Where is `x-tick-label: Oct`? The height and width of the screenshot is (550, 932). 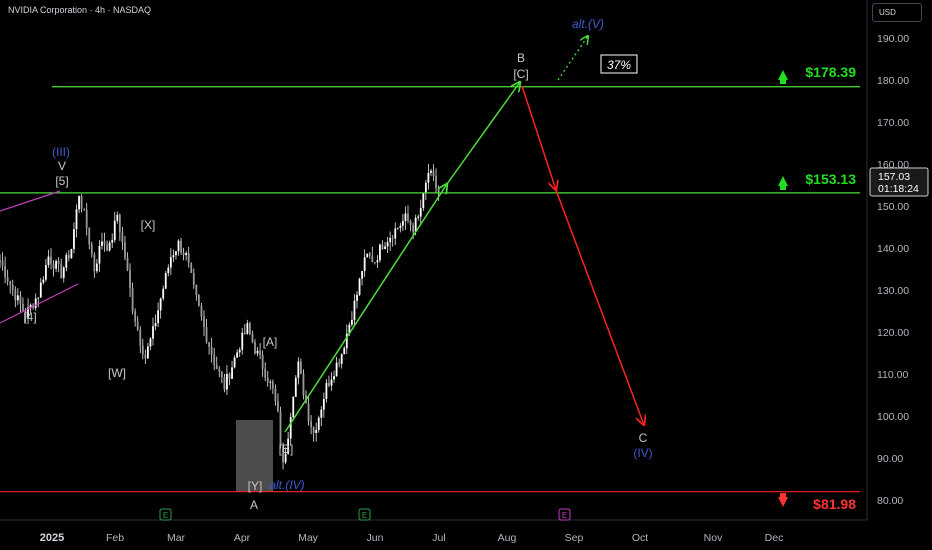
x-tick-label: Oct is located at coordinates (640, 538).